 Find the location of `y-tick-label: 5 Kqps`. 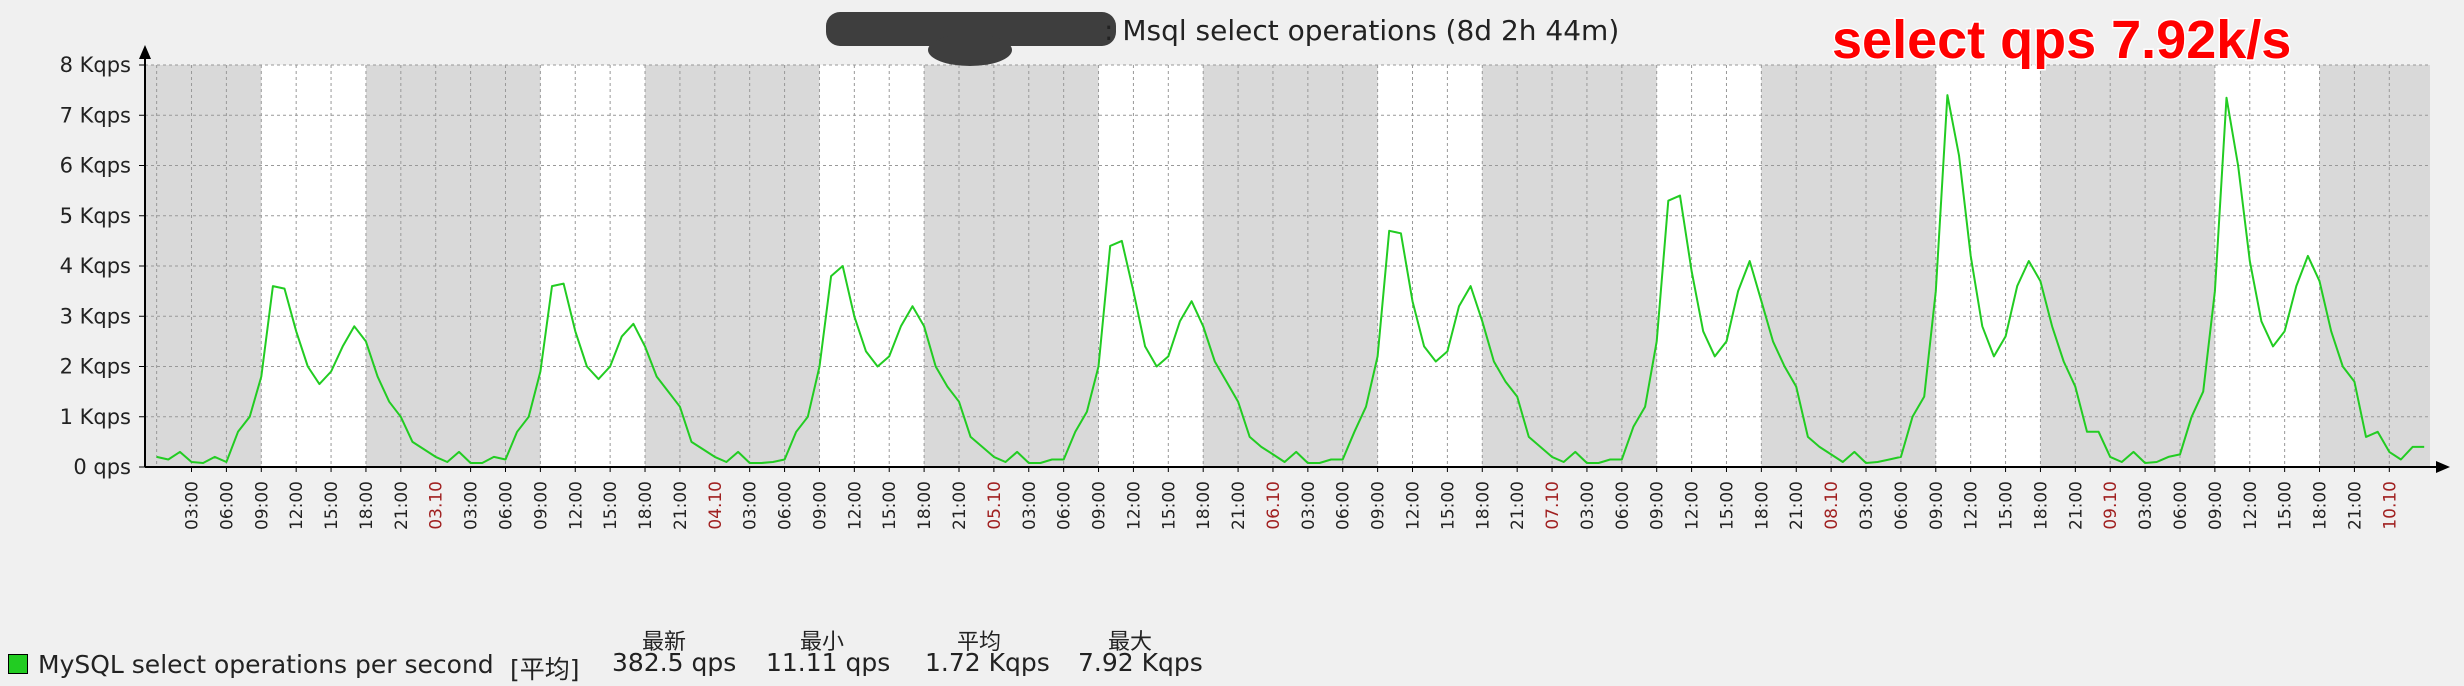

y-tick-label: 5 Kqps is located at coordinates (95, 216).